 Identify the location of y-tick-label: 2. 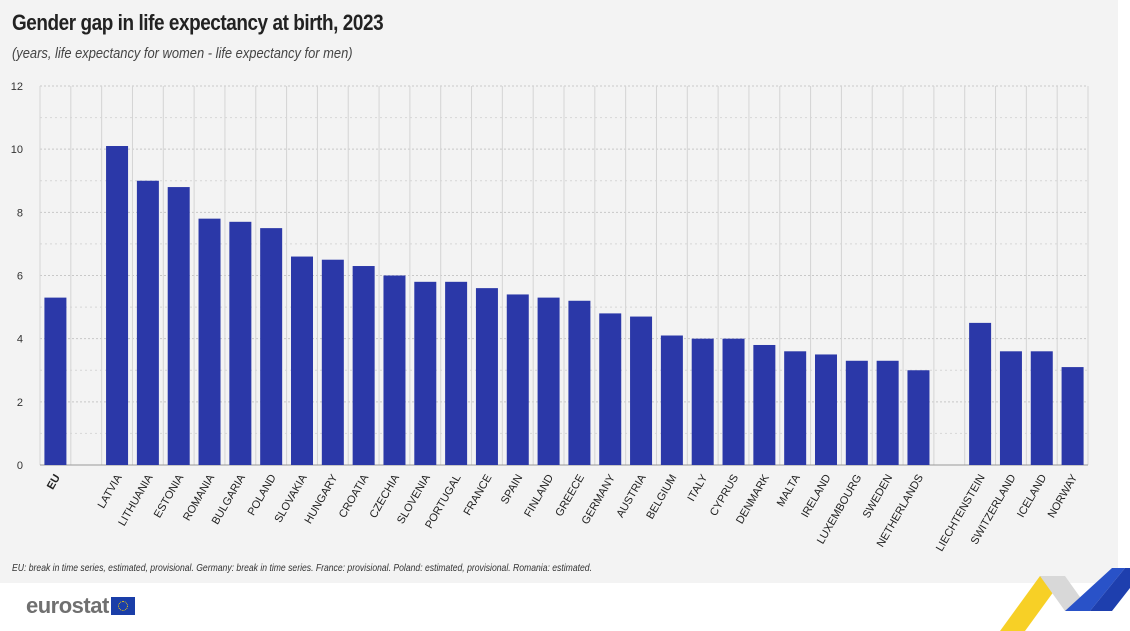
(20, 403).